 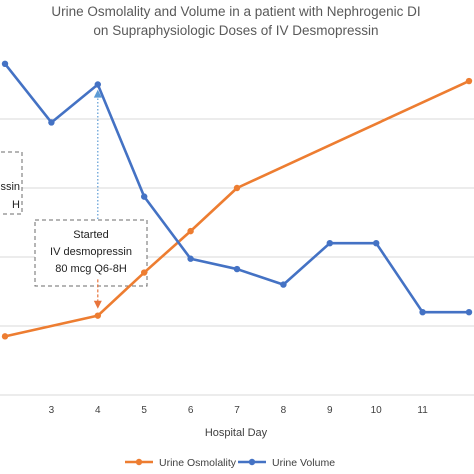 I want to click on dotted-arrow-head, so click(x=97, y=93).